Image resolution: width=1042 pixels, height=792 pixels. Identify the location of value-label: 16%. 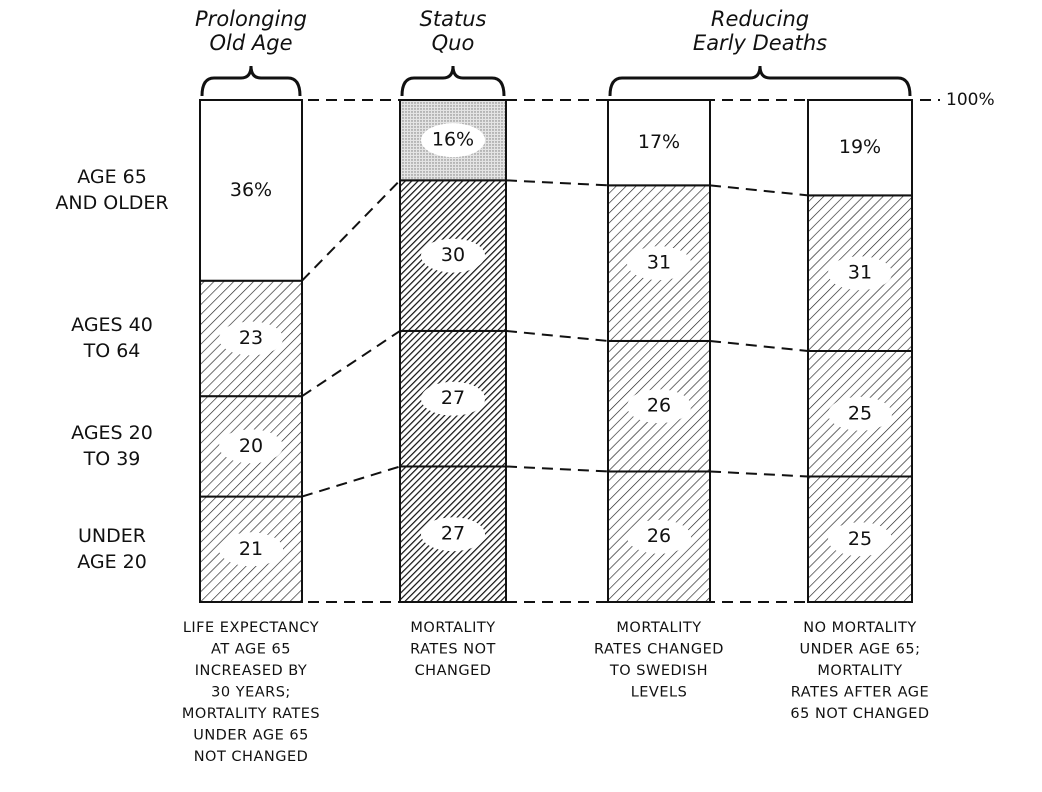
(453, 140).